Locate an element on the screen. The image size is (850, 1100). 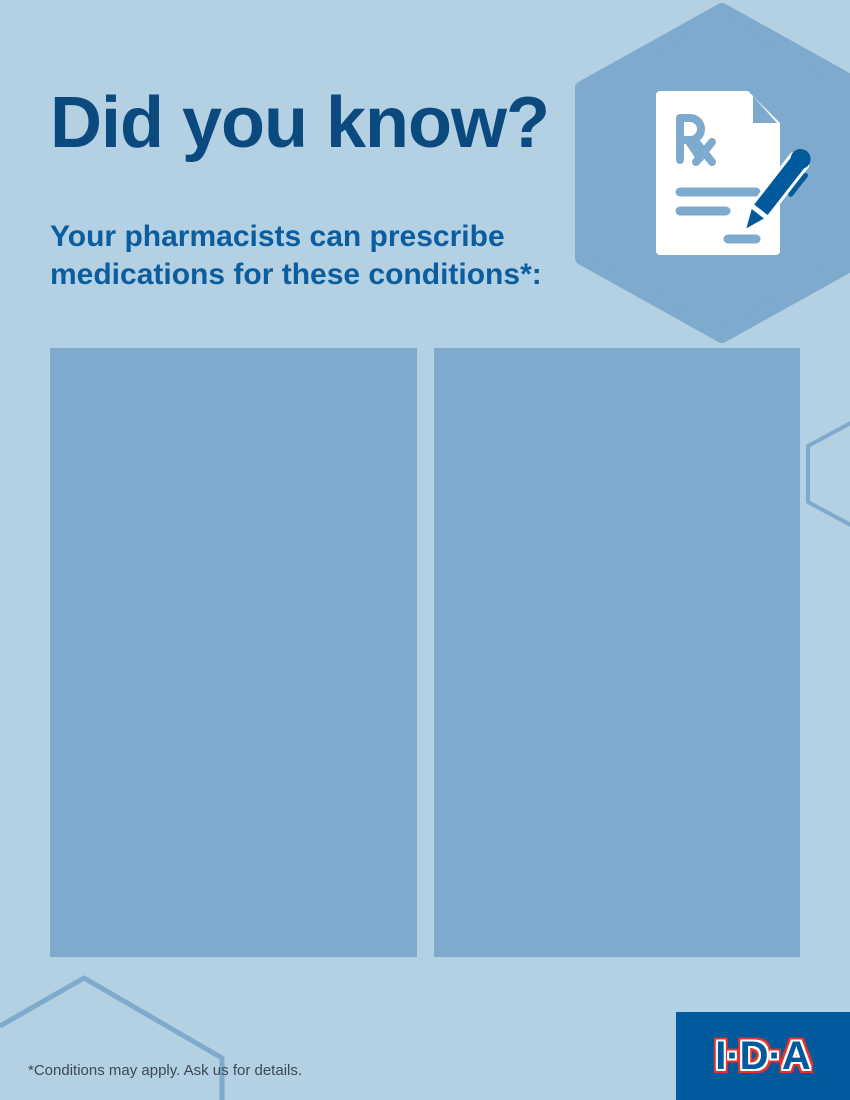
hexagon-outline-right is located at coordinates (828, 474).